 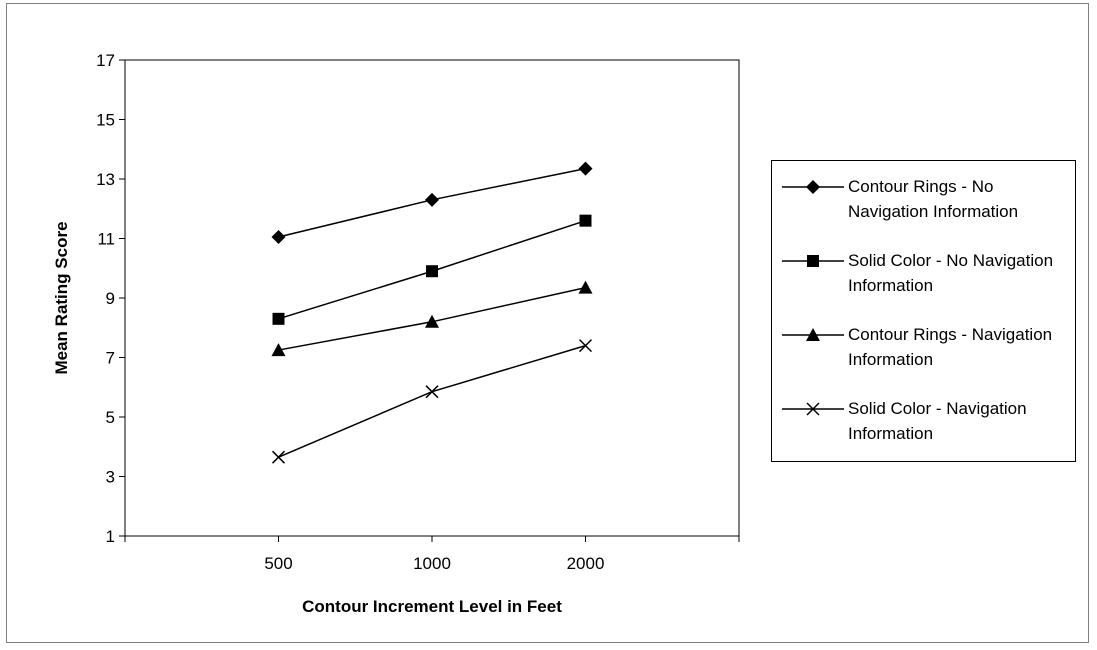 I want to click on legend-swatch-square, so click(x=813, y=261).